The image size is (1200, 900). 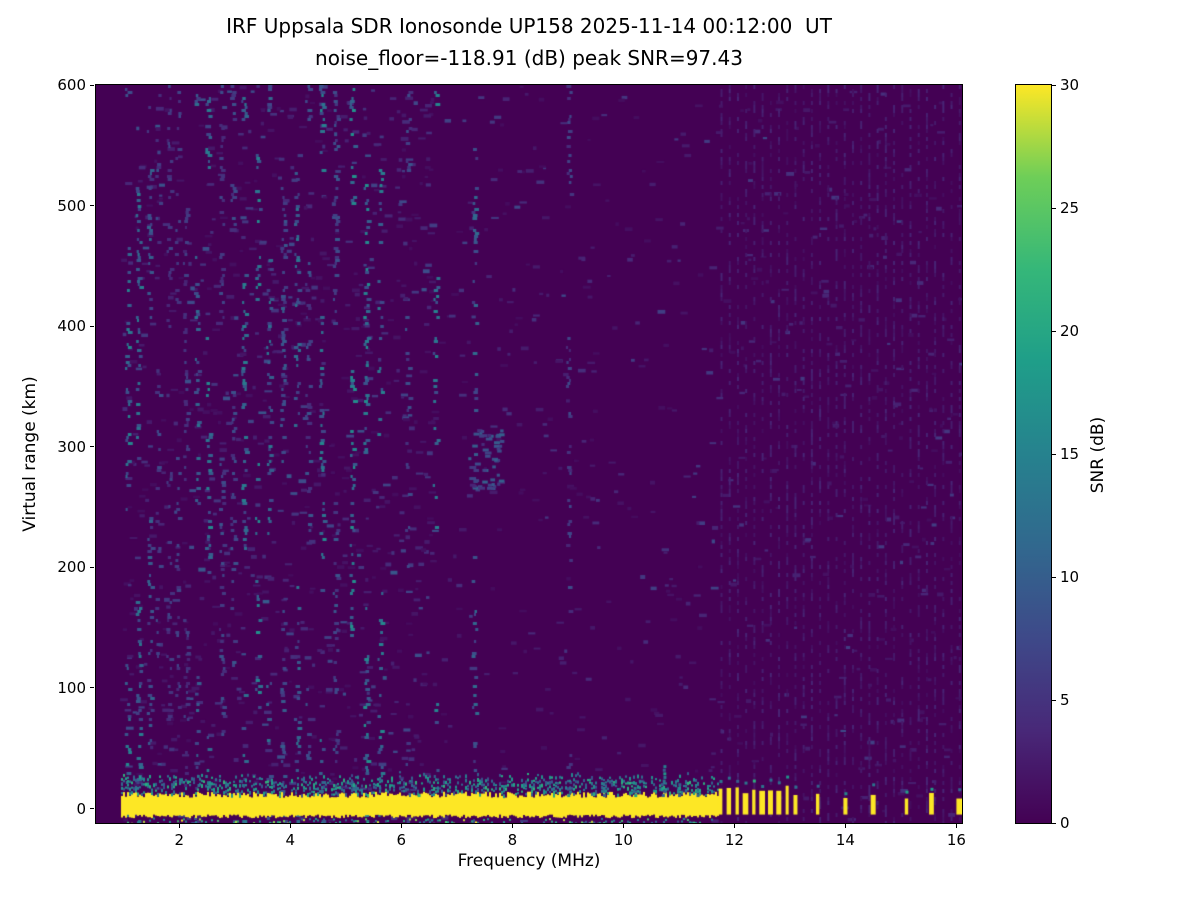 What do you see at coordinates (956, 840) in the screenshot?
I see `x-tick-label: 16` at bounding box center [956, 840].